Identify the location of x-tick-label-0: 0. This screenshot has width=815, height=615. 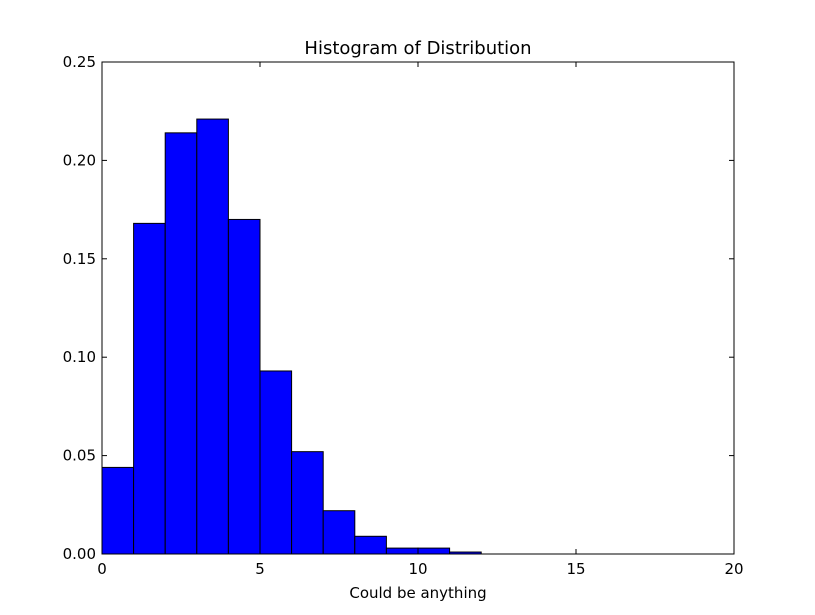
(102, 569).